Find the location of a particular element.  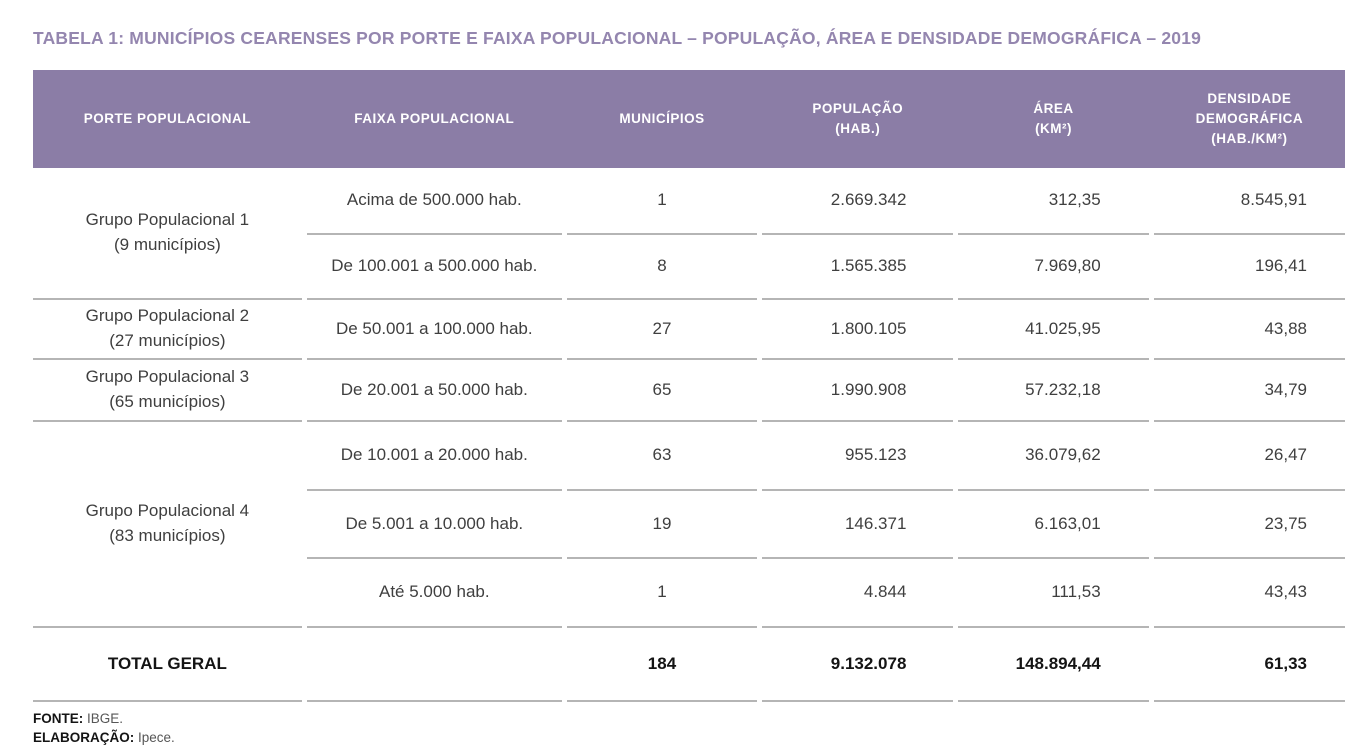

header-line: (HAB.) is located at coordinates (858, 128).